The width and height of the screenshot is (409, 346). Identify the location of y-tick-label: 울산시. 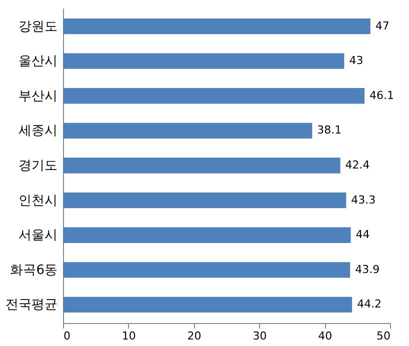
(38, 62).